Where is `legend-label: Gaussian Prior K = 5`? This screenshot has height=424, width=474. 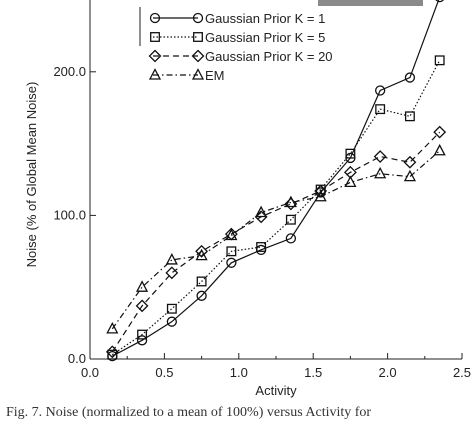
legend-label: Gaussian Prior K = 5 is located at coordinates (265, 37).